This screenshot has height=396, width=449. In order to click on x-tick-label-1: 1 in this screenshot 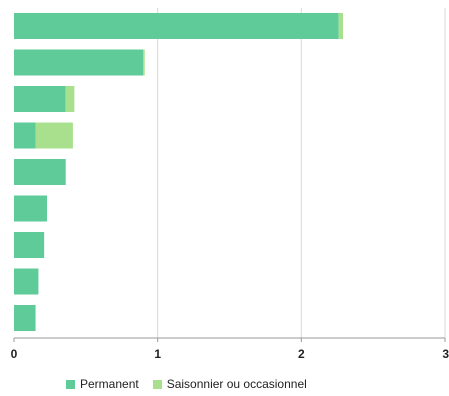, I will do `click(157, 354)`.